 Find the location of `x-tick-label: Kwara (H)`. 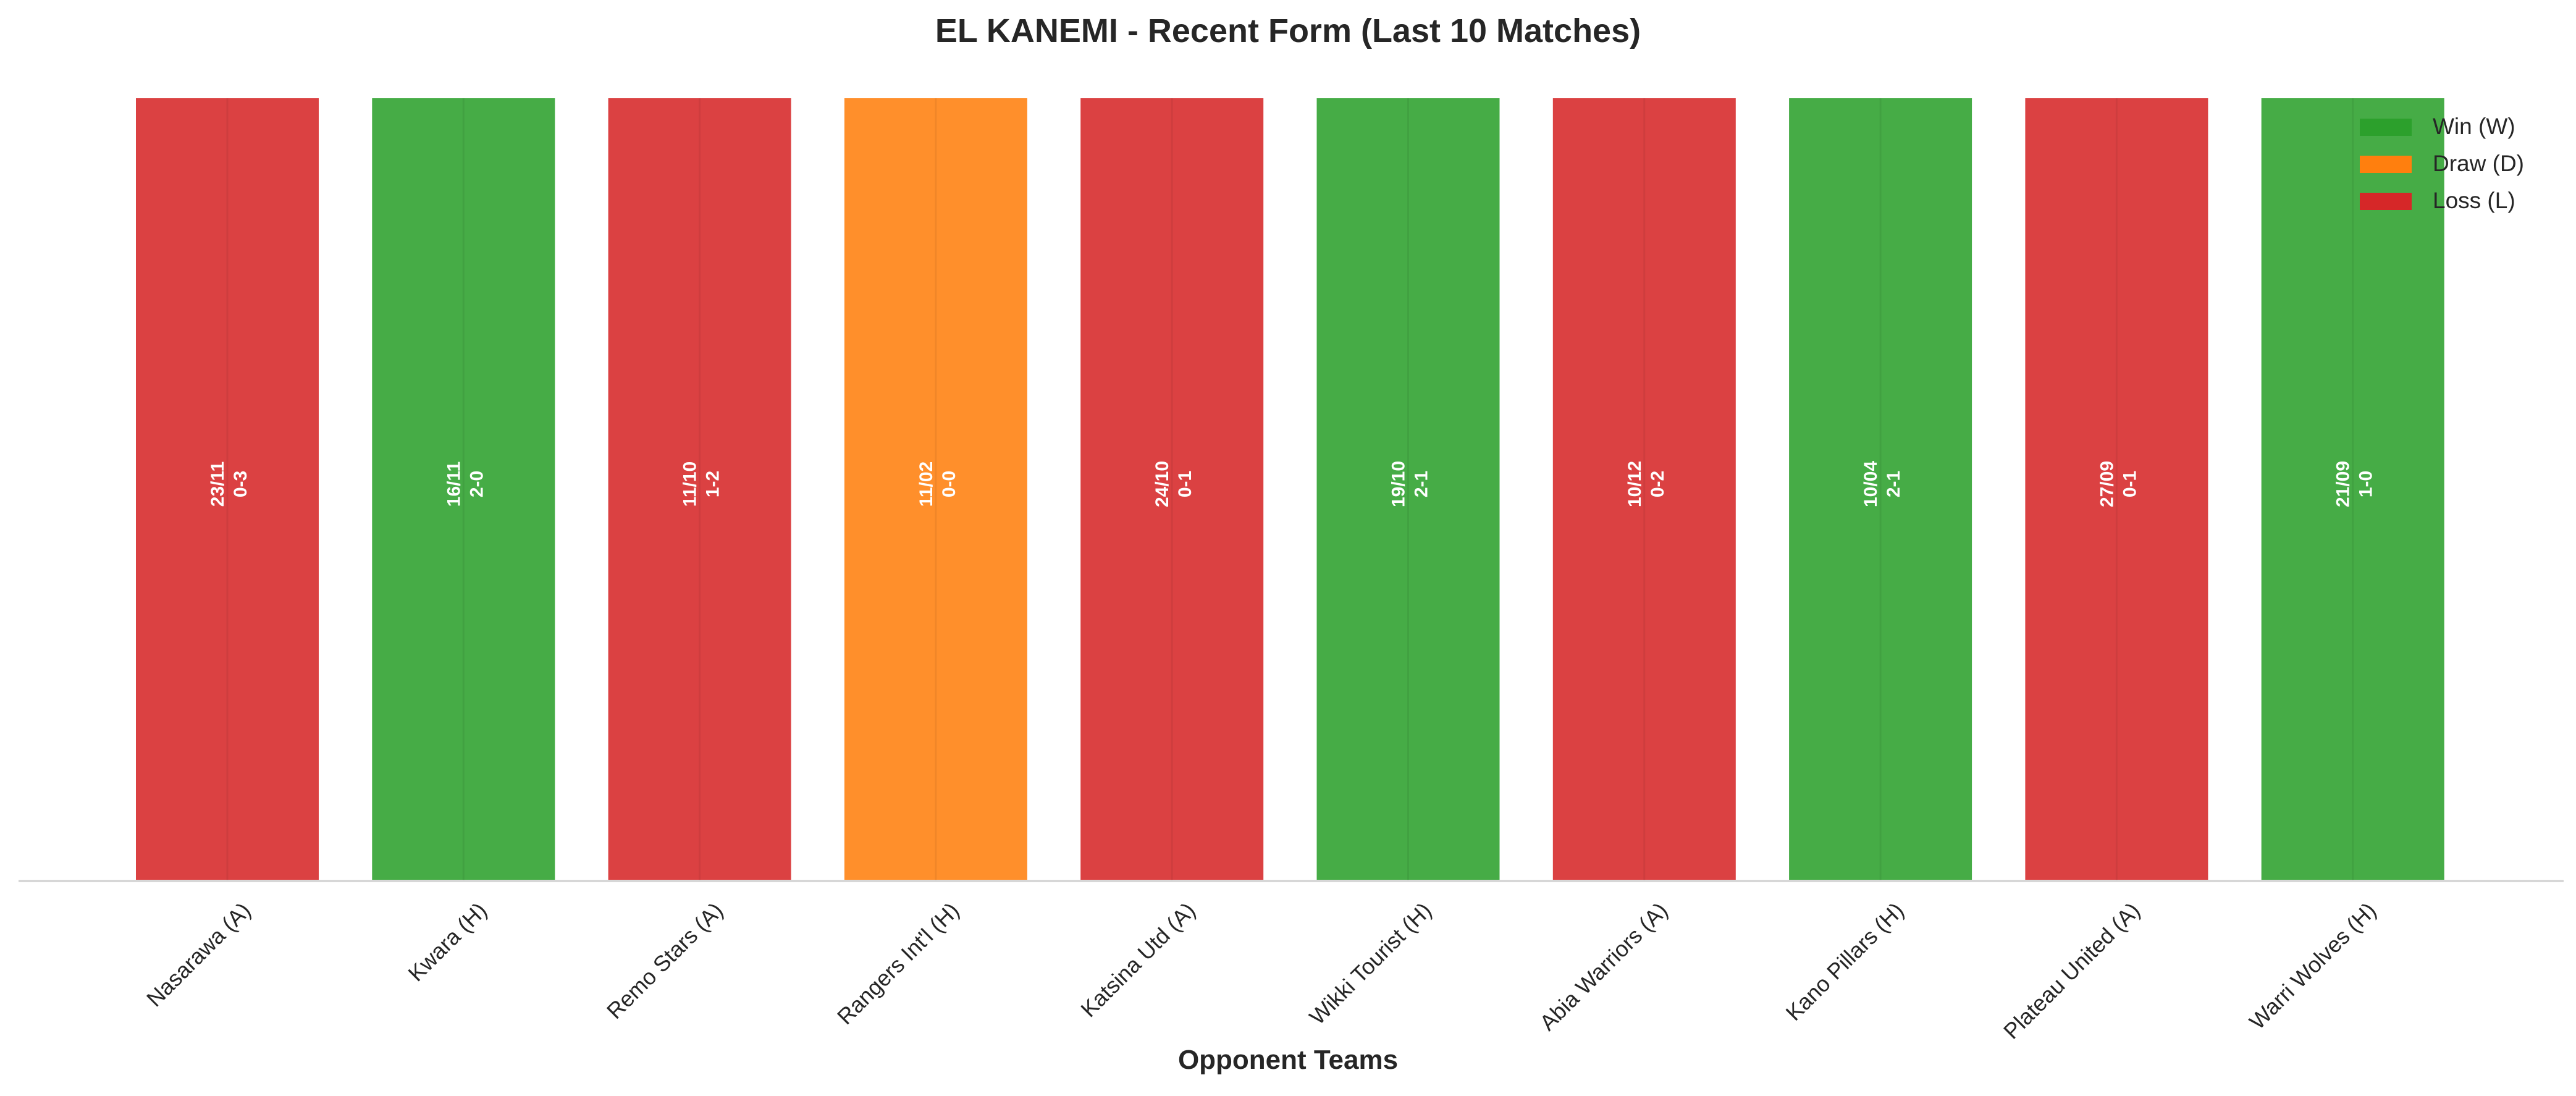

x-tick-label: Kwara (H) is located at coordinates (447, 942).